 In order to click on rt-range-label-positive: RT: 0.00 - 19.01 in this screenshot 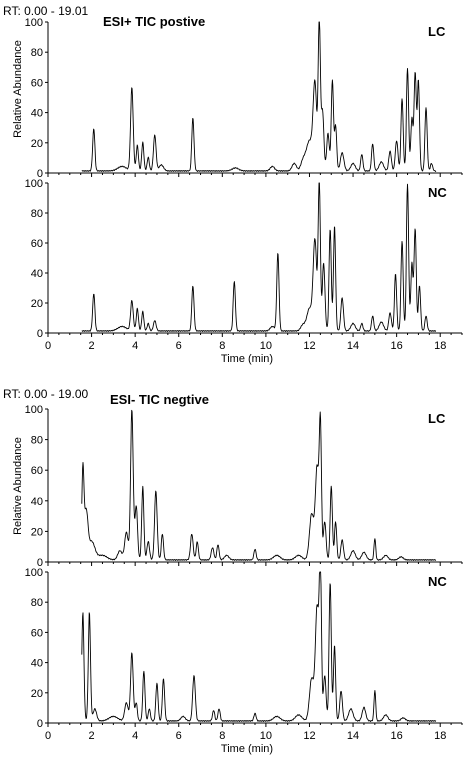, I will do `click(45, 11)`.